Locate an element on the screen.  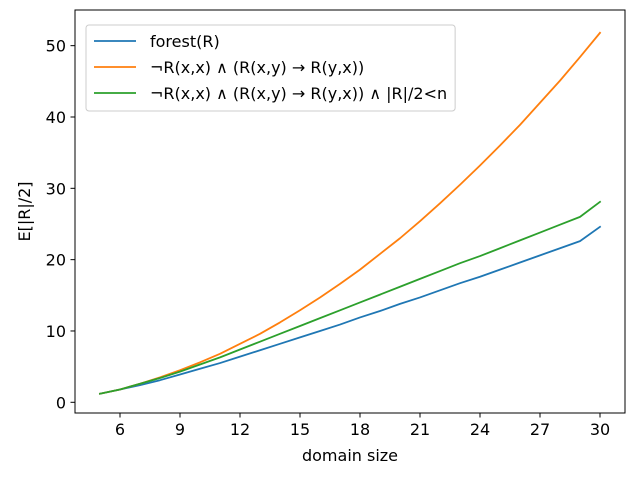
x-axis-ticks: 6 9 12 15 18 21 24 27 30 is located at coordinates (362, 426).